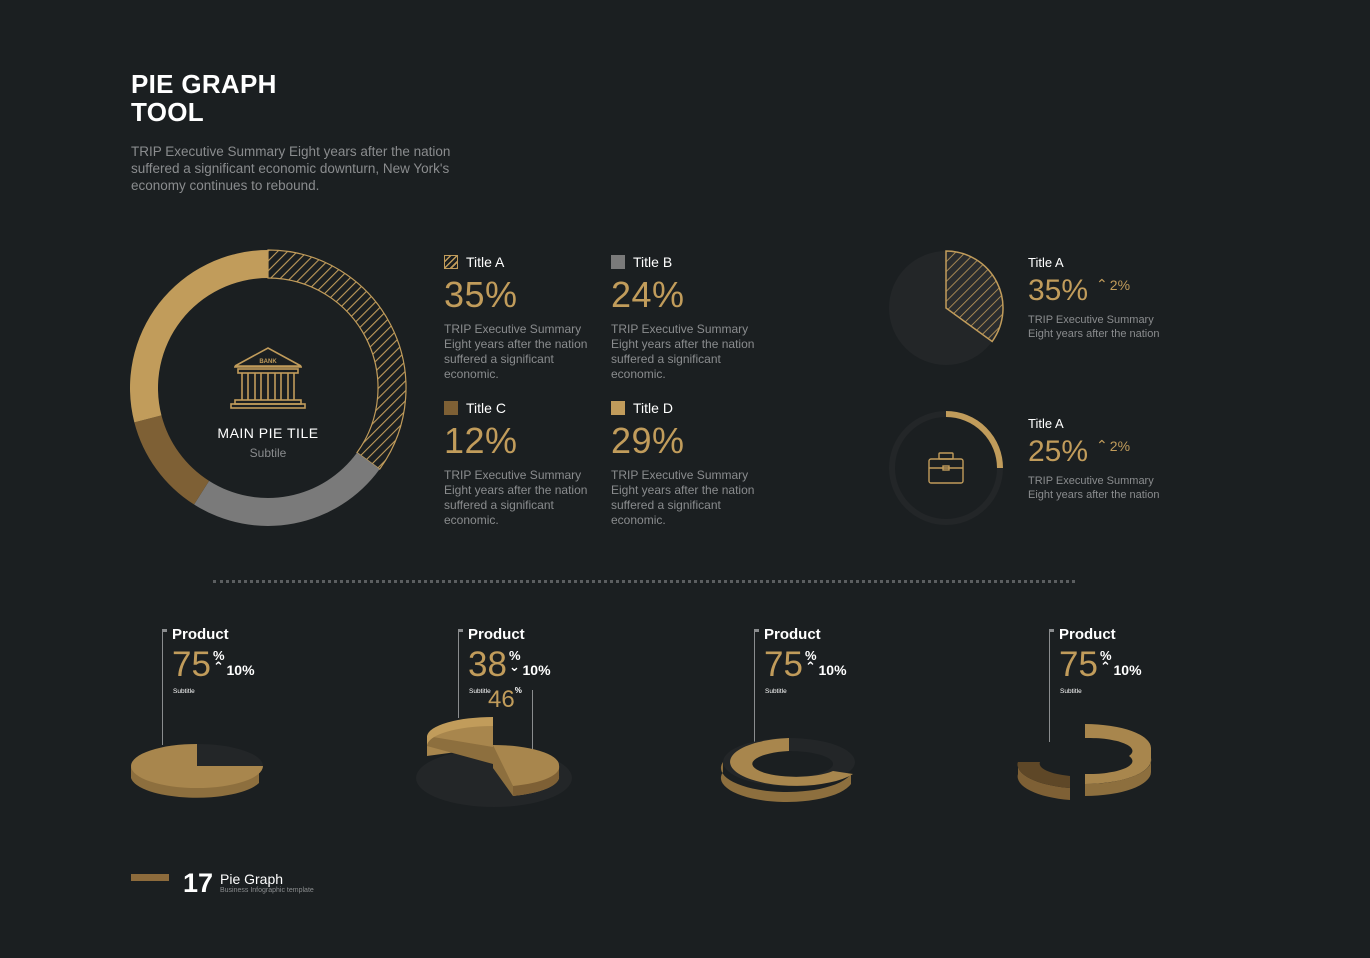 The width and height of the screenshot is (1370, 958). I want to click on mini-pie-chart, so click(946, 307).